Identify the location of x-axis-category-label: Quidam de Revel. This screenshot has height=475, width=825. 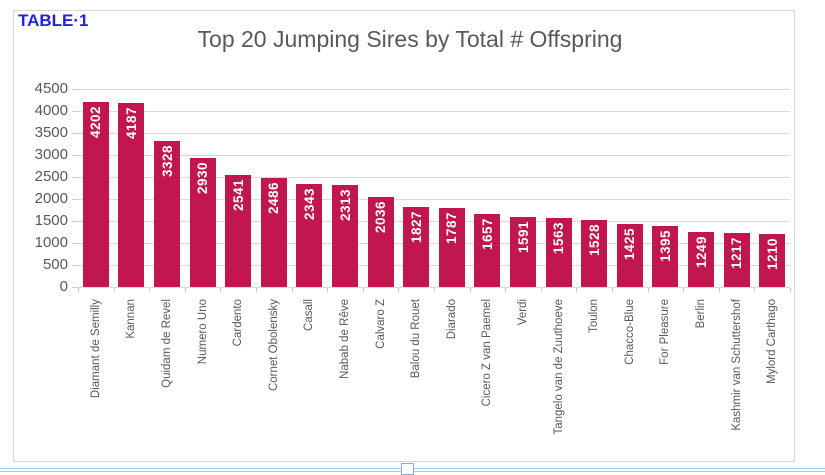
(167, 379).